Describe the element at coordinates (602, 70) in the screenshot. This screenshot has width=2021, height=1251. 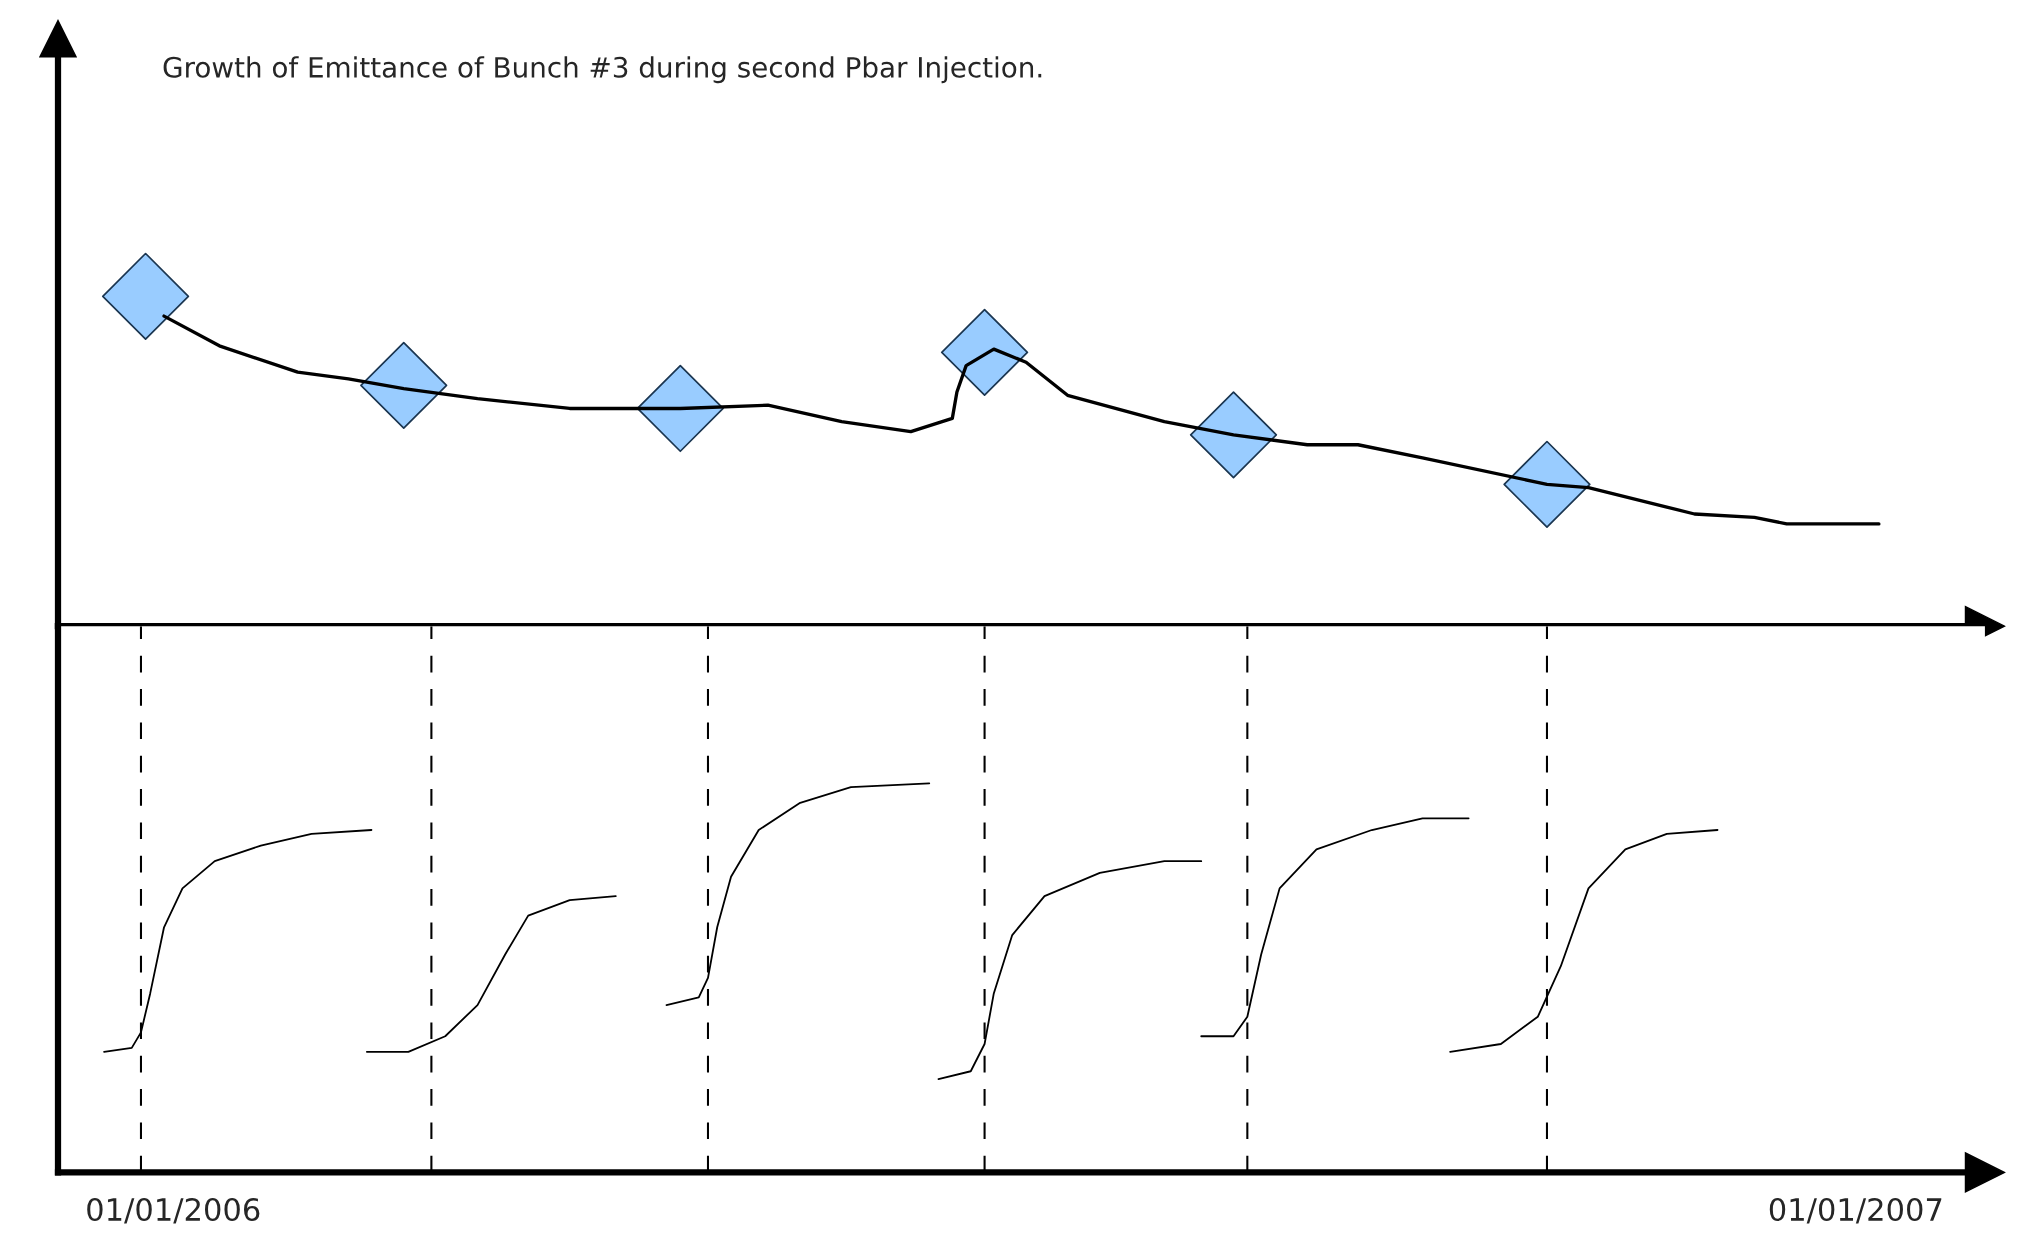
I see `chart-title: Growth of Emittance of Bunch #3 during second Pbar Injection.` at that location.